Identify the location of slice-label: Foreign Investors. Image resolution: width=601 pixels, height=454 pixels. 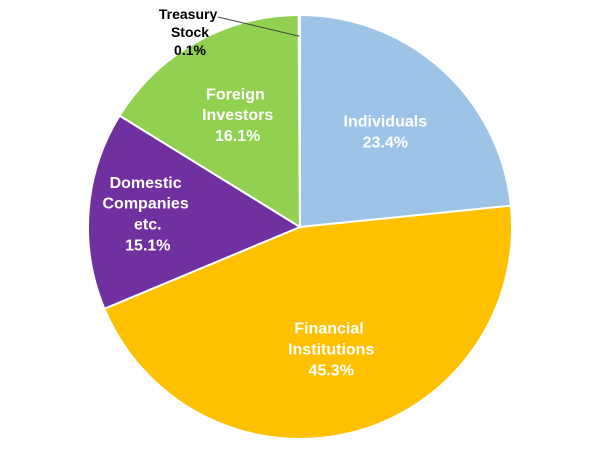
(237, 106).